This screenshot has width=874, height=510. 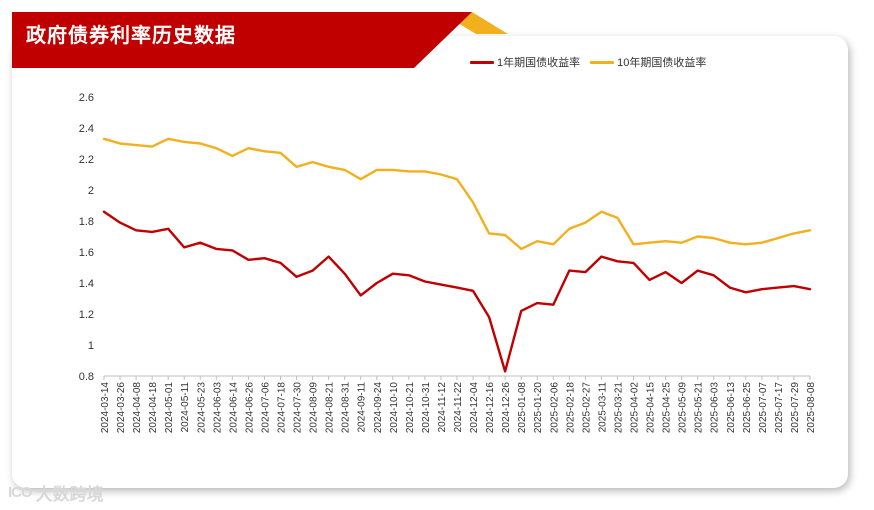 I want to click on x-tick-label: 2025-06-13, so click(x=731, y=408).